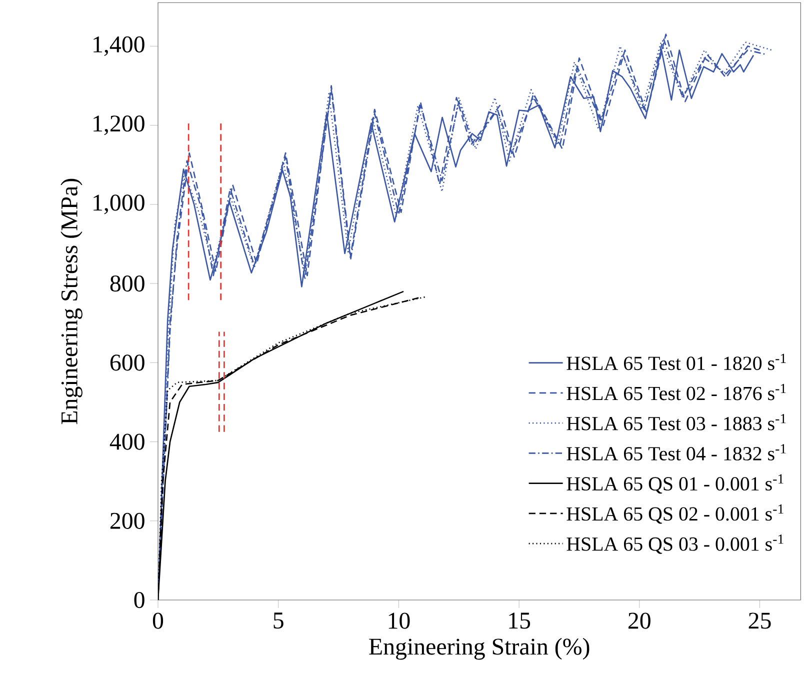  Describe the element at coordinates (127, 362) in the screenshot. I see `y-tick-label: 600` at that location.